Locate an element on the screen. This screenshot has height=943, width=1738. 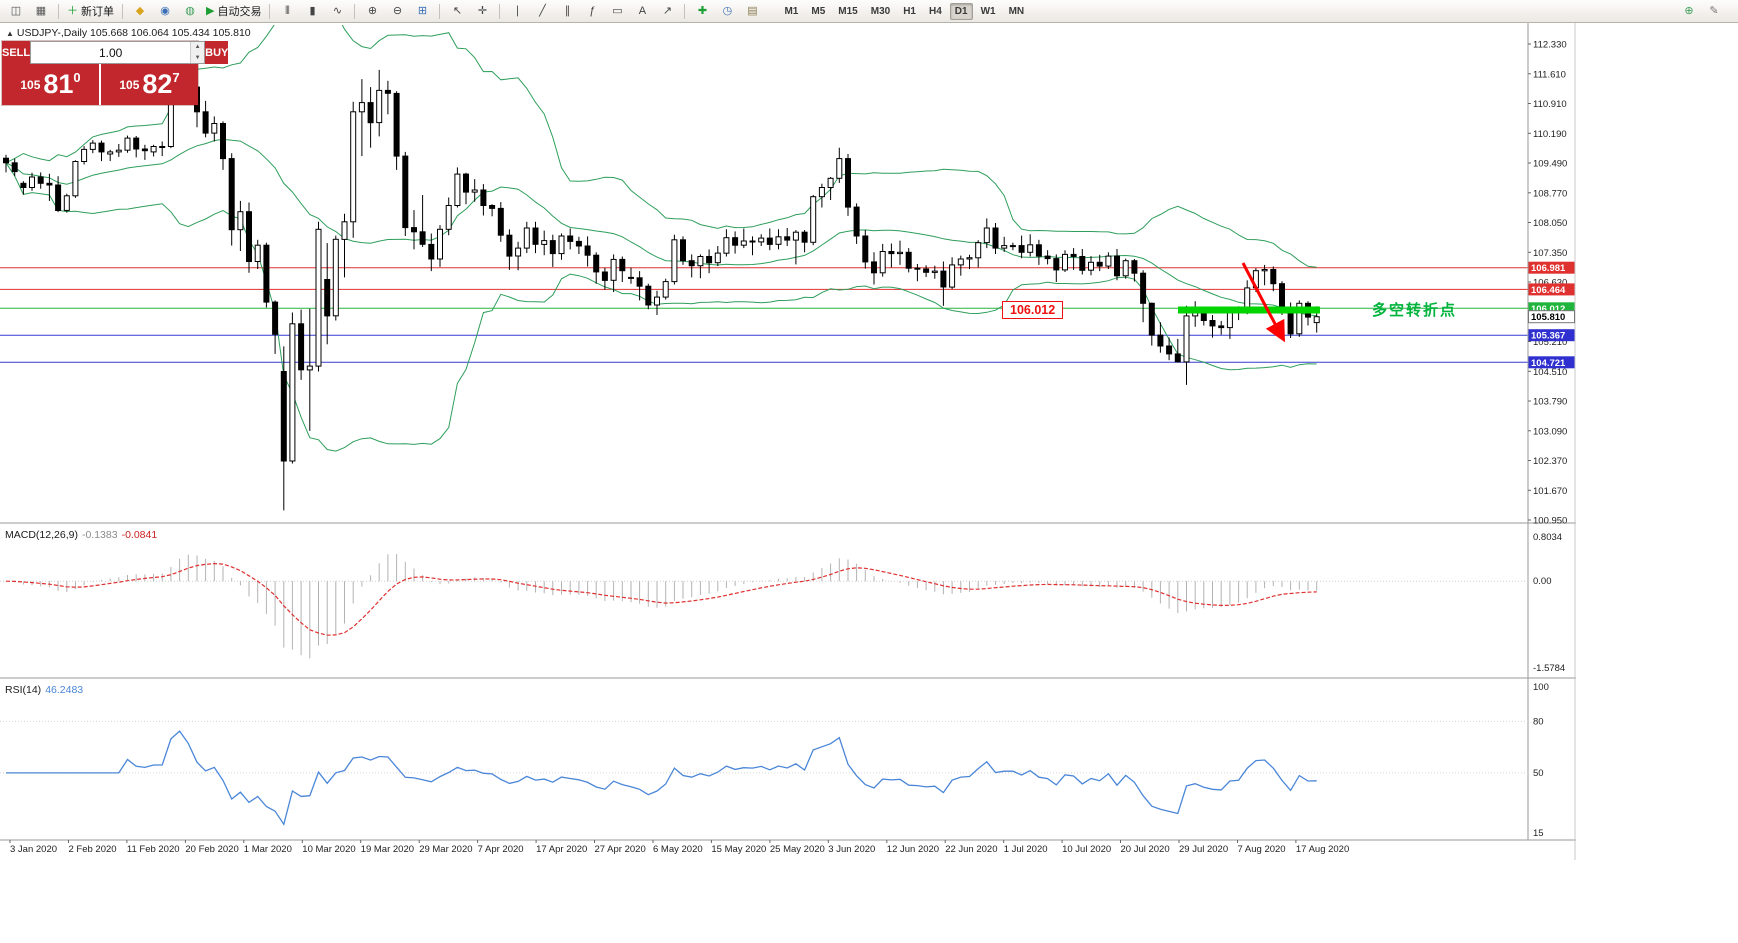
time-axis-label: 3 Jan 2020 is located at coordinates (33, 849).